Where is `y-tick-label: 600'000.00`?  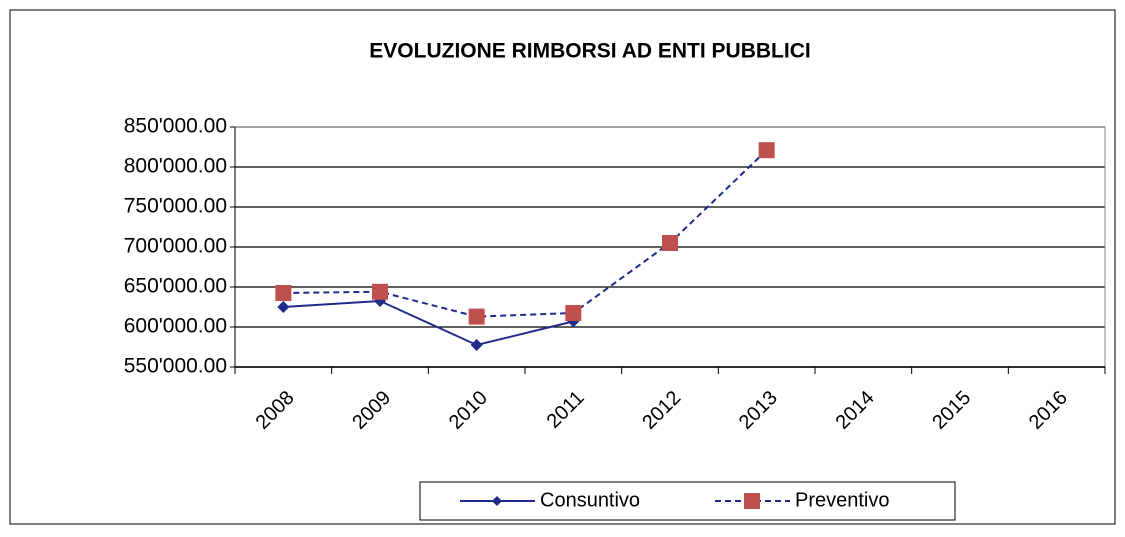
y-tick-label: 600'000.00 is located at coordinates (175, 326).